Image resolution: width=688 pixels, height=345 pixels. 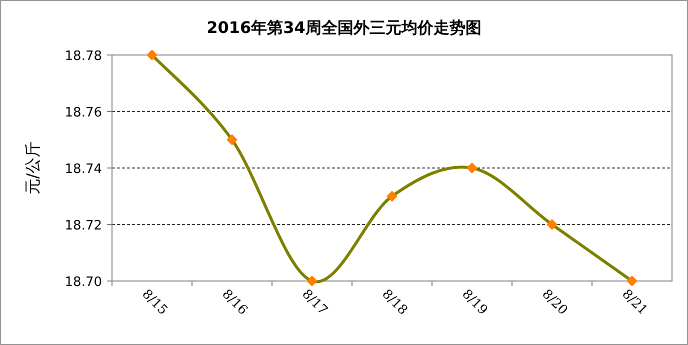 What do you see at coordinates (83, 169) in the screenshot?
I see `y-tick-label: 18.74` at bounding box center [83, 169].